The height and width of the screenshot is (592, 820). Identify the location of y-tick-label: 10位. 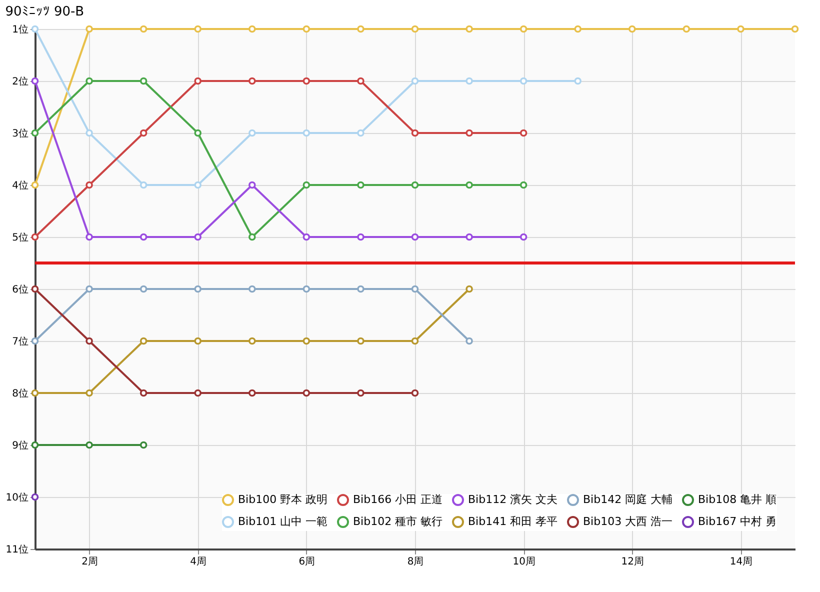
(17, 498).